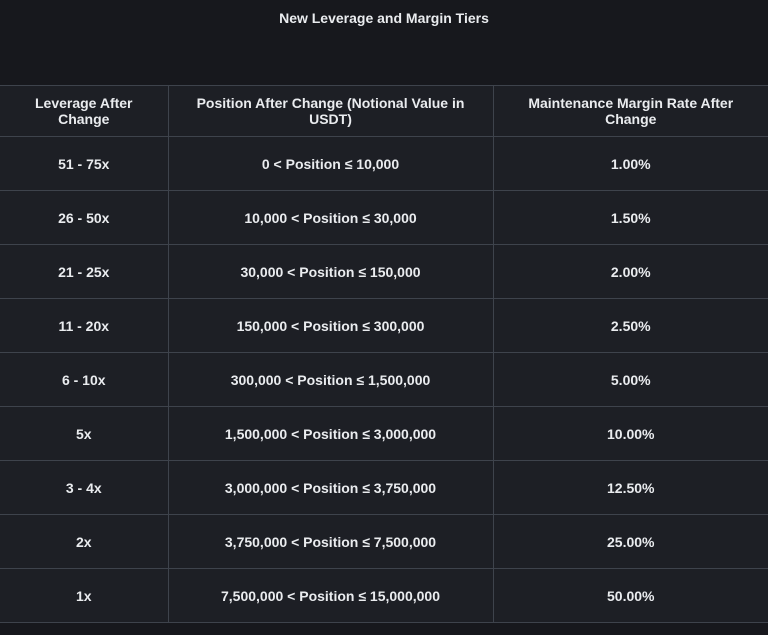 The height and width of the screenshot is (635, 768). Describe the element at coordinates (330, 379) in the screenshot. I see `position-cell: 300,000 < Position ≤ 1,500,000` at that location.